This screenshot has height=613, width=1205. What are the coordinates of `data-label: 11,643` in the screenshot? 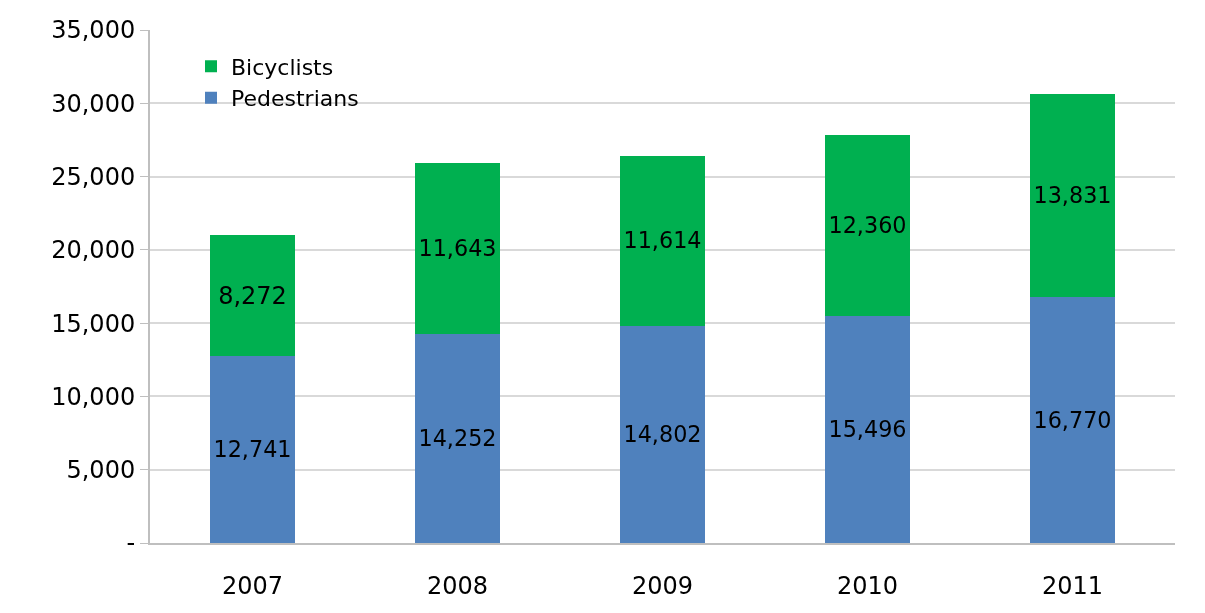 It's located at (457, 248).